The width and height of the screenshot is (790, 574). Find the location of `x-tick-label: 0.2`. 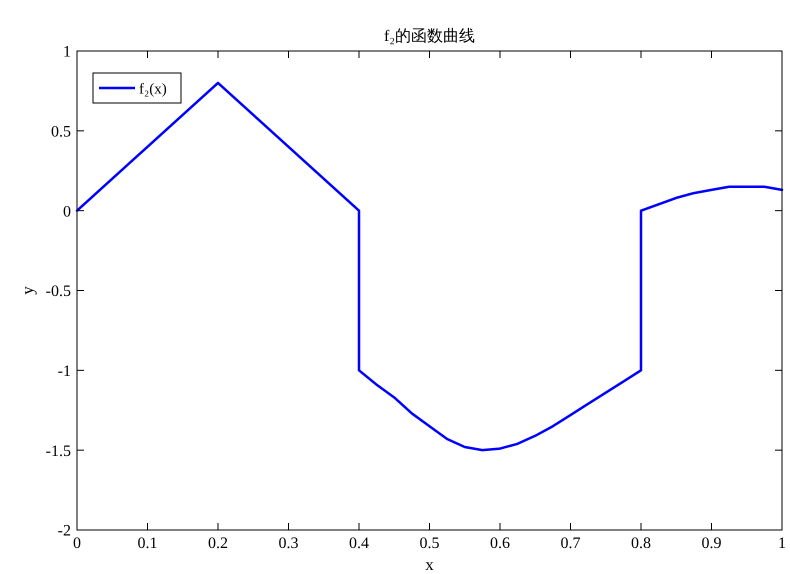

x-tick-label: 0.2 is located at coordinates (218, 543).